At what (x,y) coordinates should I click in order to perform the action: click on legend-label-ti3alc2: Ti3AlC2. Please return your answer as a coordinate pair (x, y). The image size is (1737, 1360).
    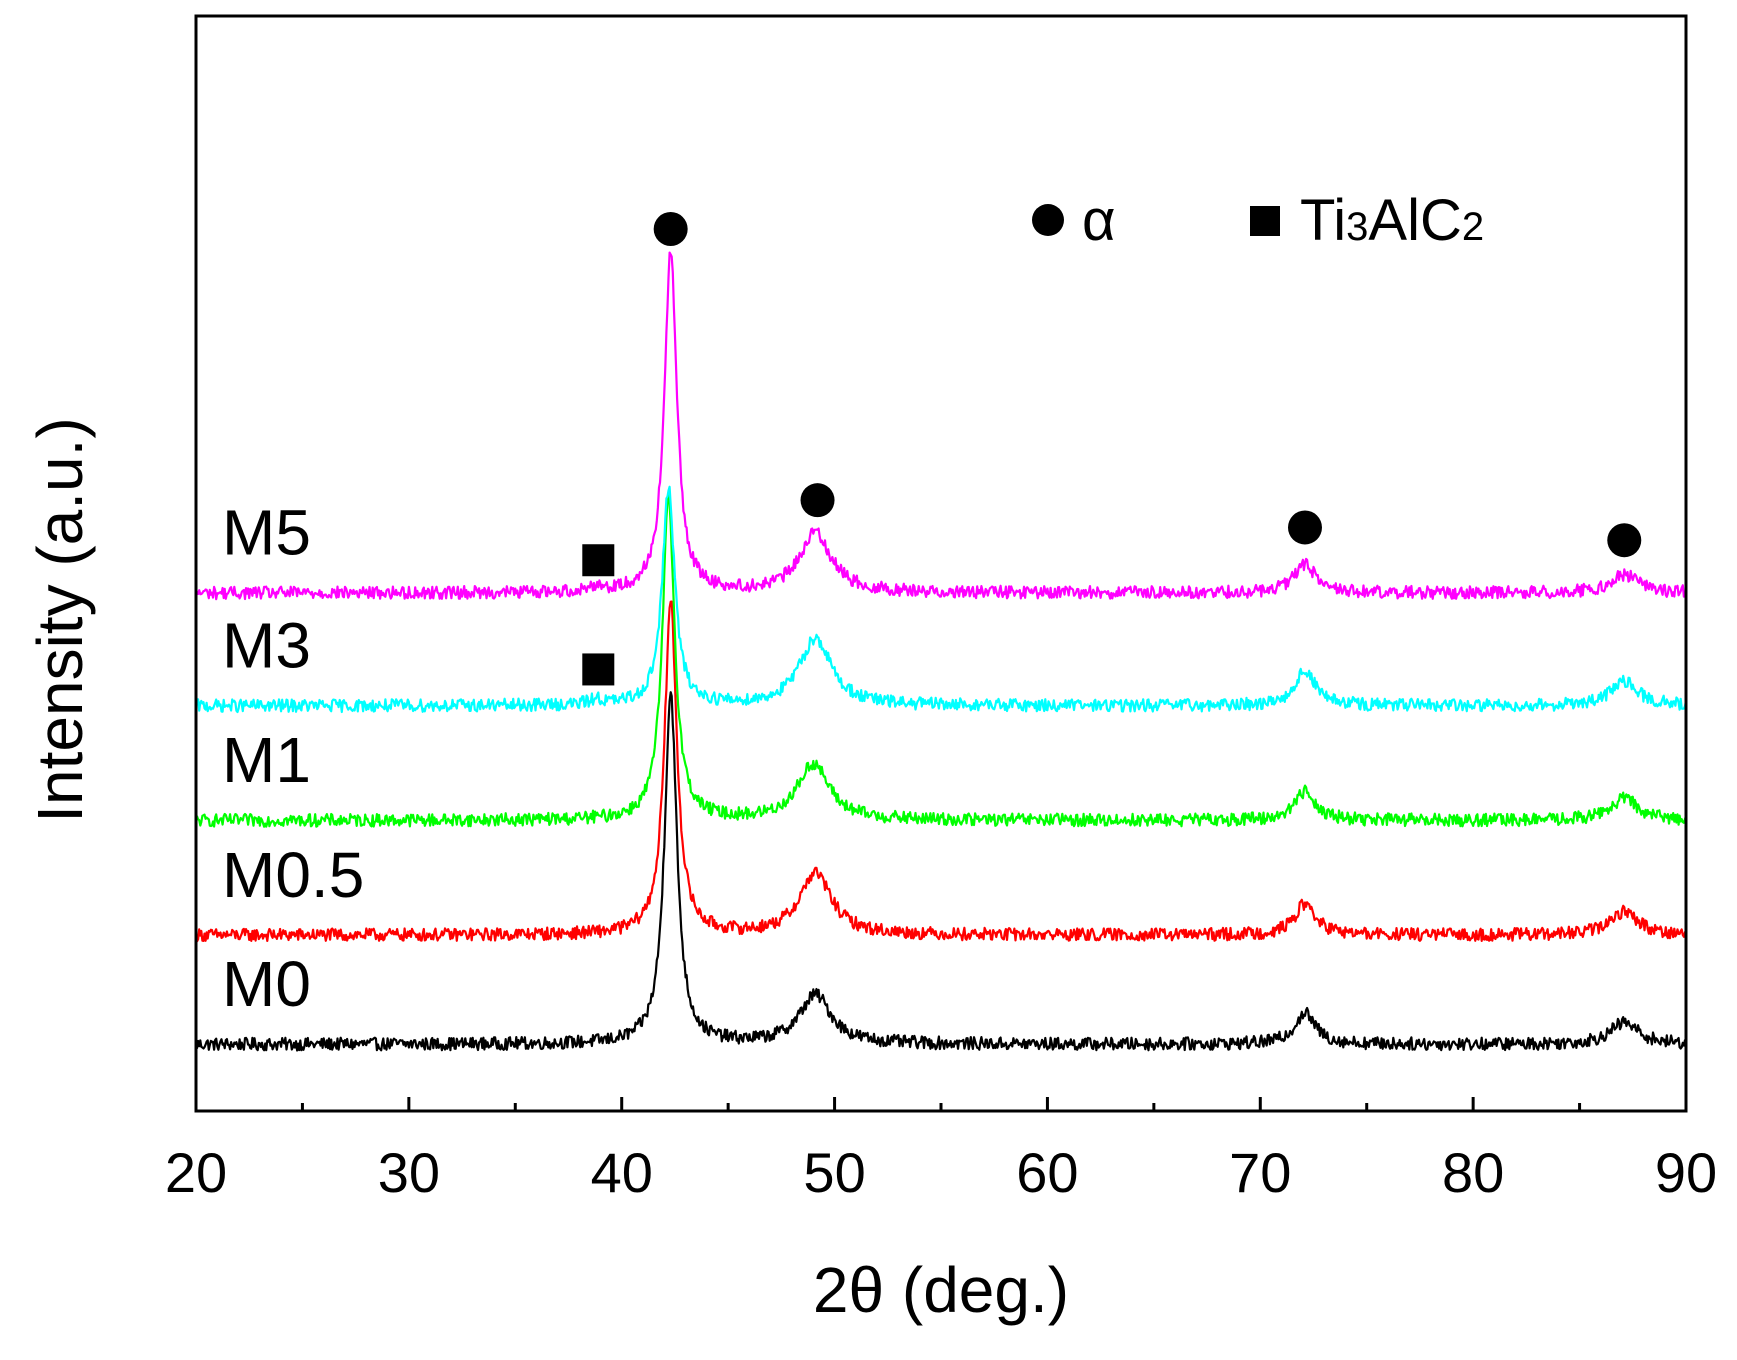
    Looking at the image, I should click on (1392, 220).